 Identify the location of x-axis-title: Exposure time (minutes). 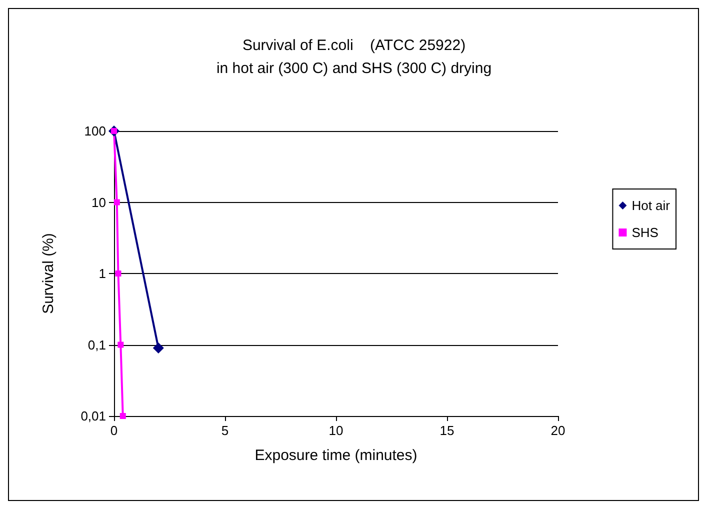
(336, 455).